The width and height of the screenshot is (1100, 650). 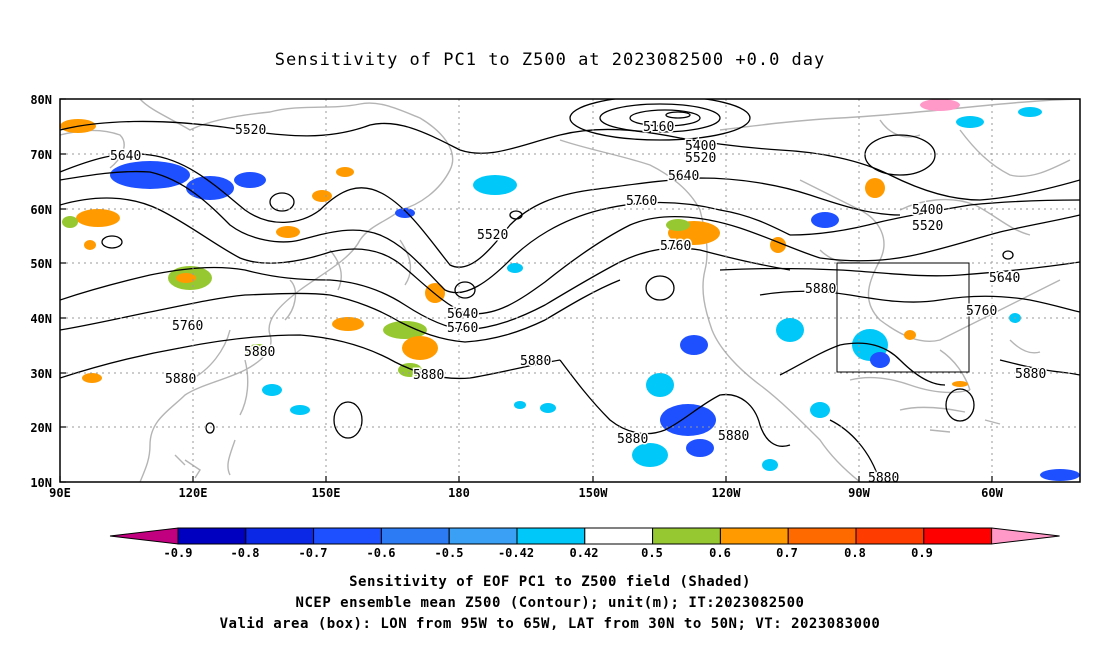 I want to click on colorbar-tick-label: -0.5, so click(x=449, y=553).